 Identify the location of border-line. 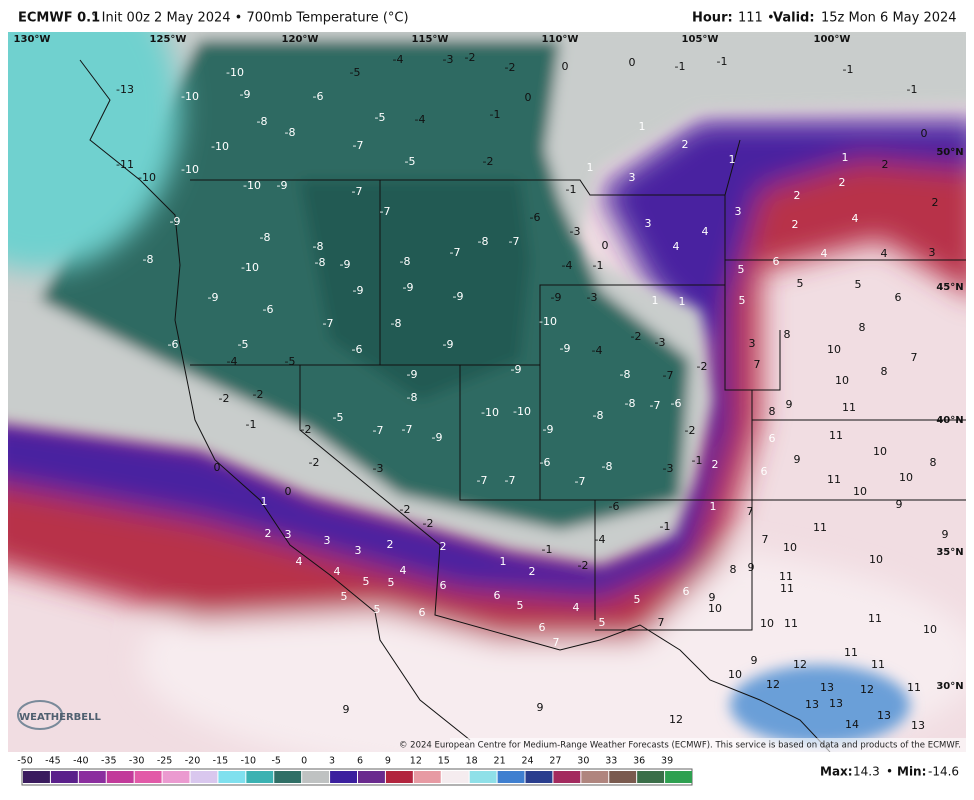
(845, 380).